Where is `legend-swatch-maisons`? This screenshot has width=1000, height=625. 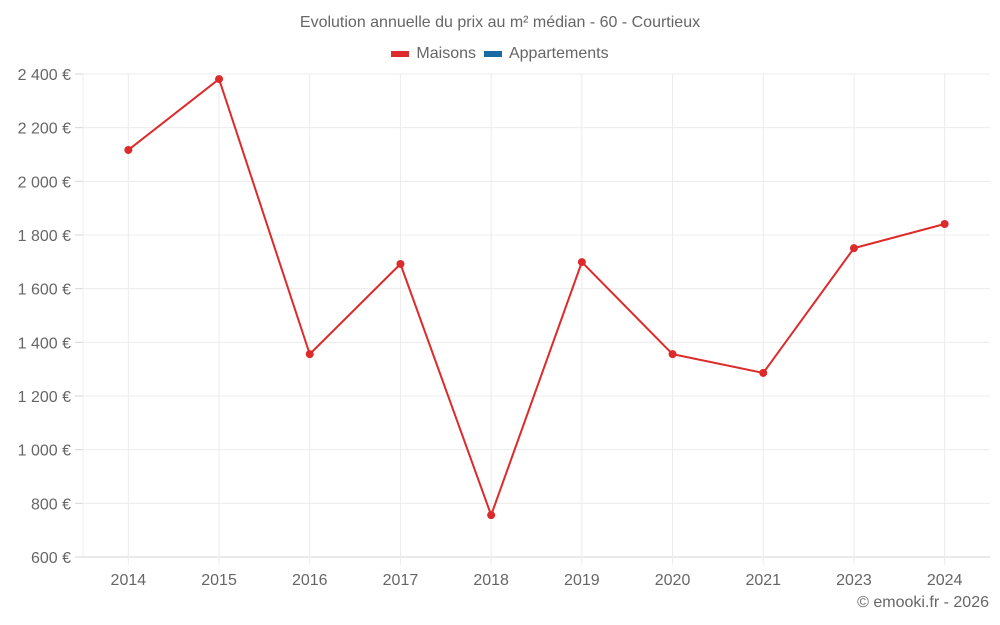
legend-swatch-maisons is located at coordinates (400, 54).